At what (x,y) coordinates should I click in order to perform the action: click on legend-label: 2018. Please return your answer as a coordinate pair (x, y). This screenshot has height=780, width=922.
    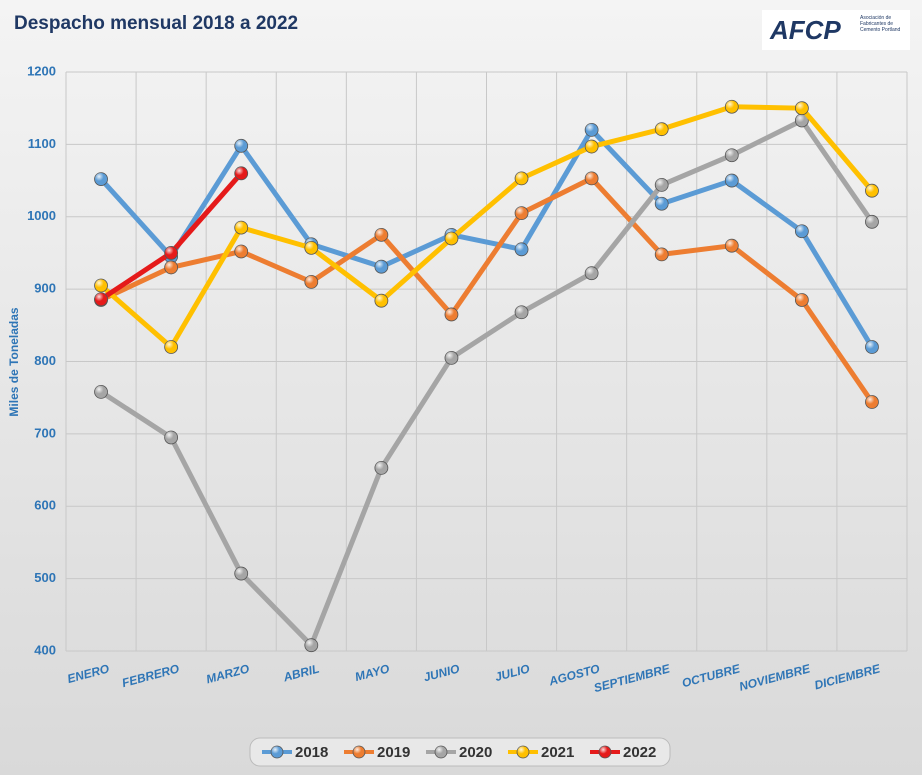
    Looking at the image, I should click on (311, 752).